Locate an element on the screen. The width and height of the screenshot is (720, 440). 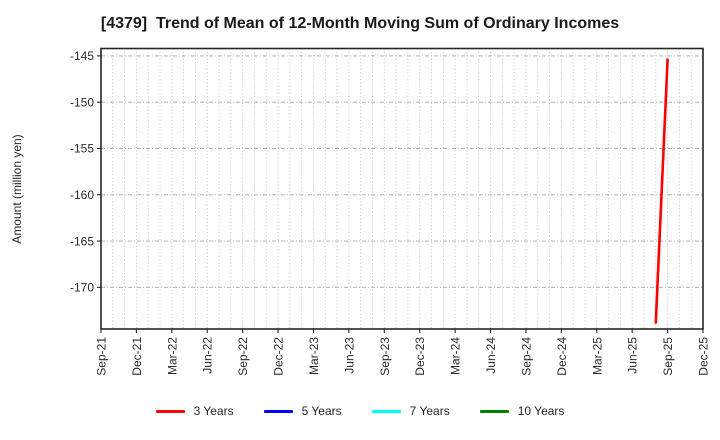
svg-text: Dec-21 is located at coordinates (137, 356).